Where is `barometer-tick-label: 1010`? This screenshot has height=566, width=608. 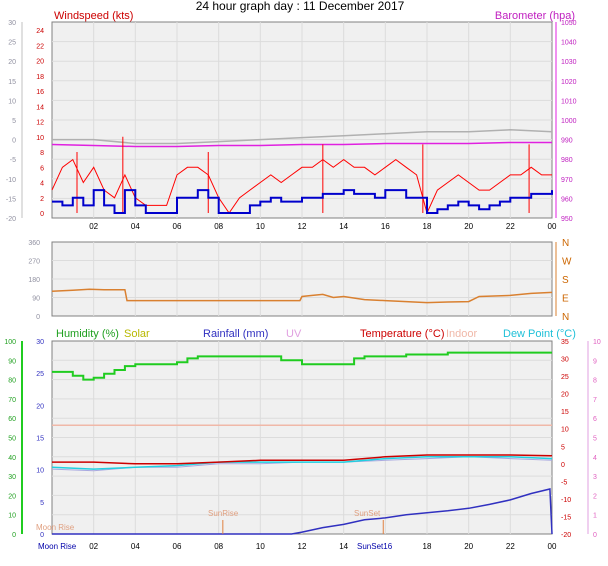 barometer-tick-label: 1010 is located at coordinates (569, 101).